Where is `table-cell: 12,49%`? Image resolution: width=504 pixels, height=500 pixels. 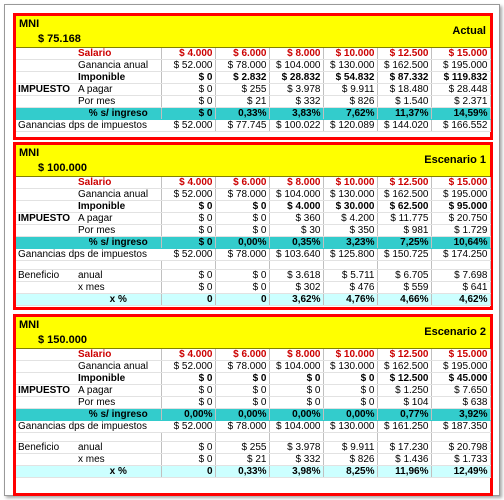
table-cell: 12,49% is located at coordinates (461, 471).